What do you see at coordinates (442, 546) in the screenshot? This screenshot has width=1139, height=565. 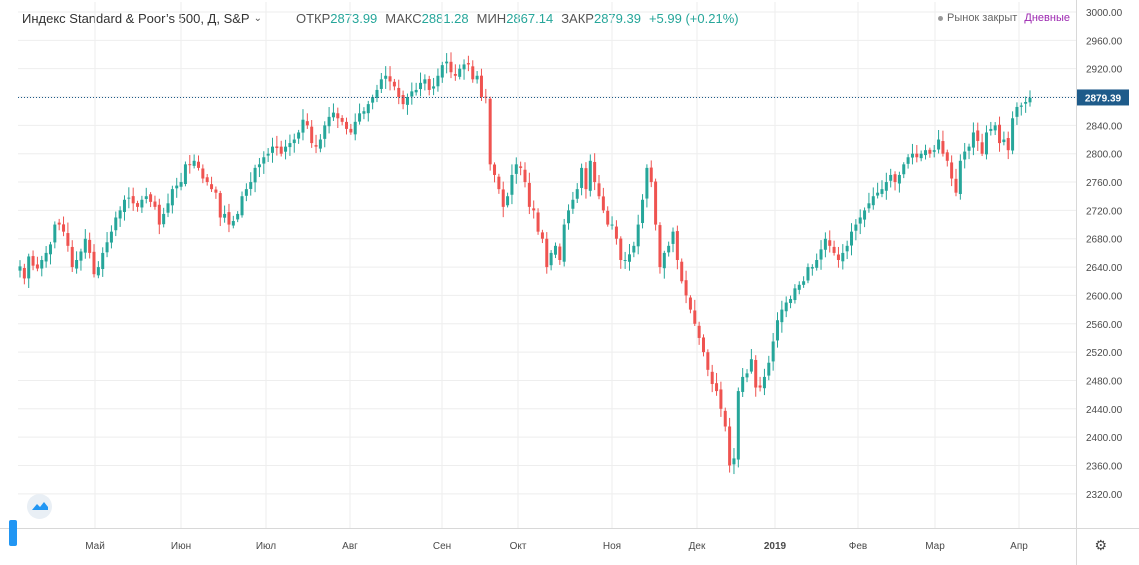 I see `x-tick-label: Сен` at bounding box center [442, 546].